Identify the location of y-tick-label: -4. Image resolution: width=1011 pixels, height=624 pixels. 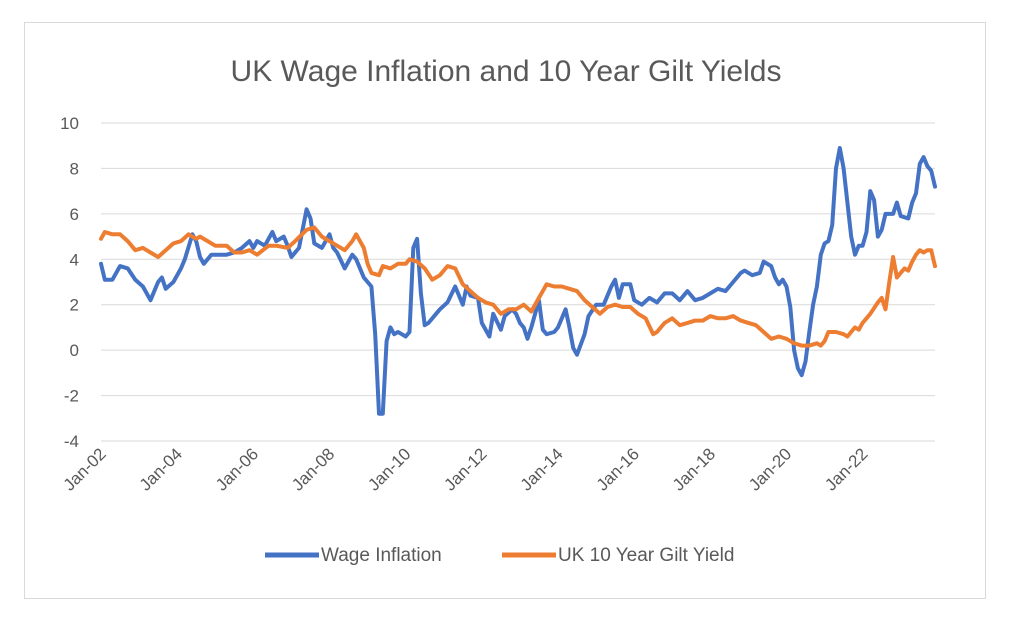
(71, 441).